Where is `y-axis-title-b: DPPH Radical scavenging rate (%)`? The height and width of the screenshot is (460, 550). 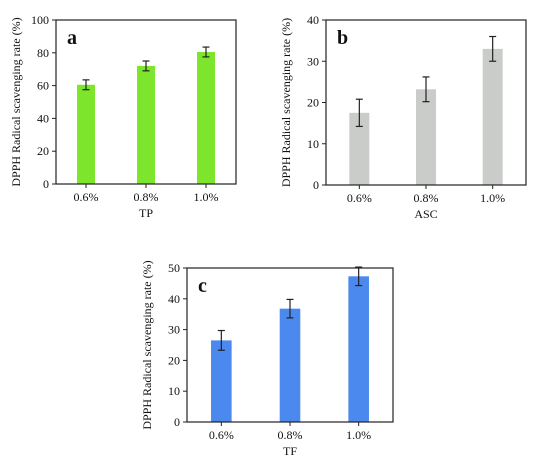 y-axis-title-b: DPPH Radical scavenging rate (%) is located at coordinates (286, 102).